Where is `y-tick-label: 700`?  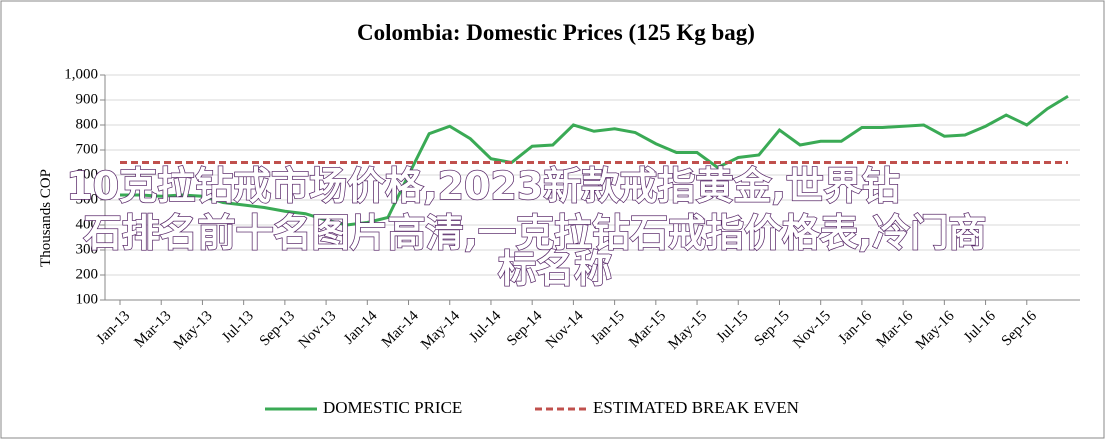 y-tick-label: 700 is located at coordinates (87, 149).